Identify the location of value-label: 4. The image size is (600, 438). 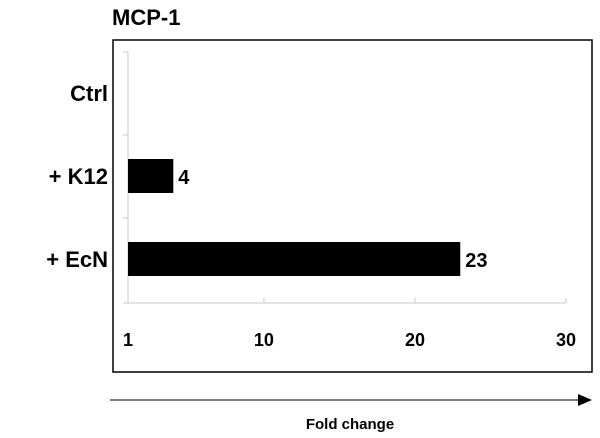
(184, 178).